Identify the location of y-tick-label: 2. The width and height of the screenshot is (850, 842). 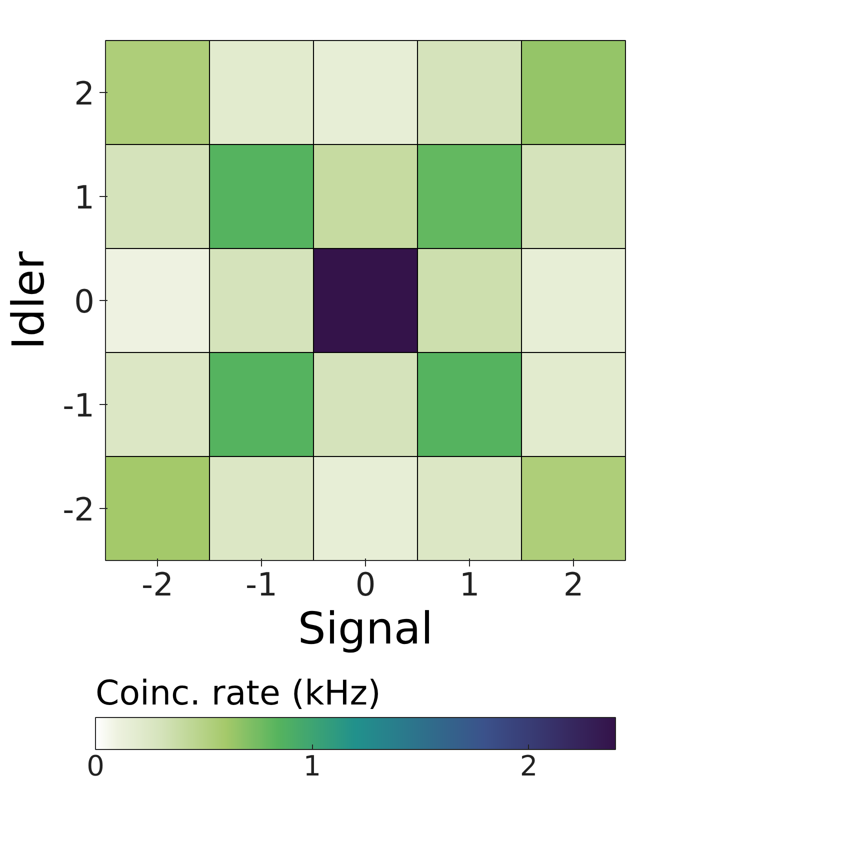
(84, 93).